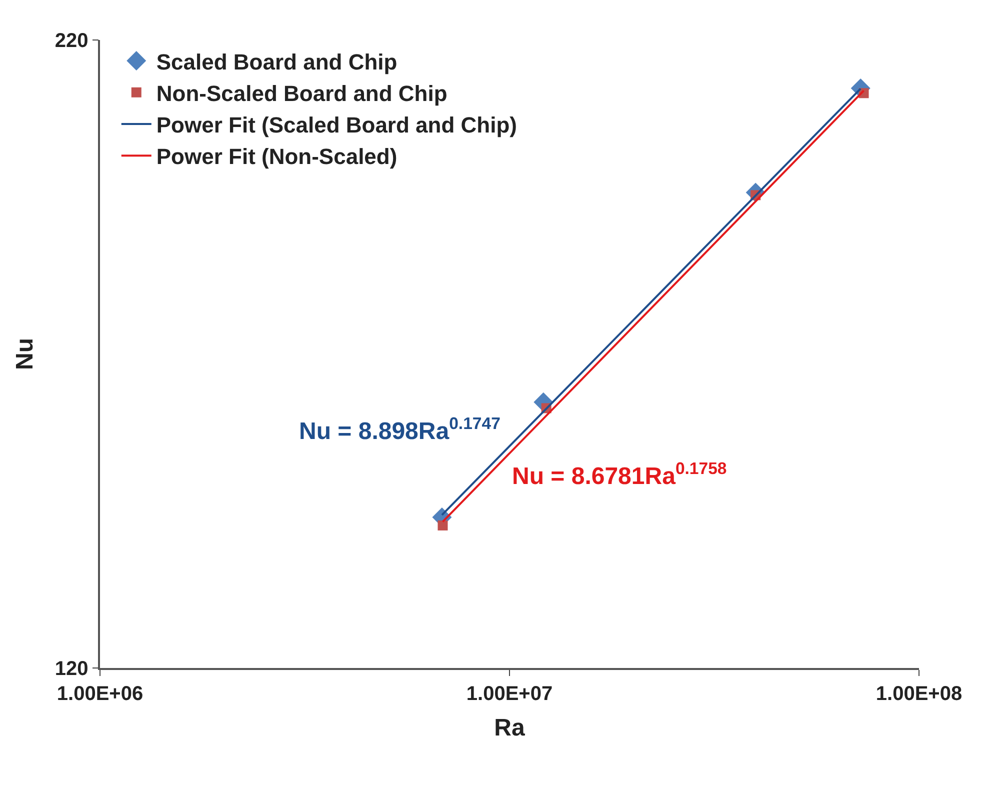 This screenshot has height=798, width=999. I want to click on x-axis-title: Ra, so click(510, 728).